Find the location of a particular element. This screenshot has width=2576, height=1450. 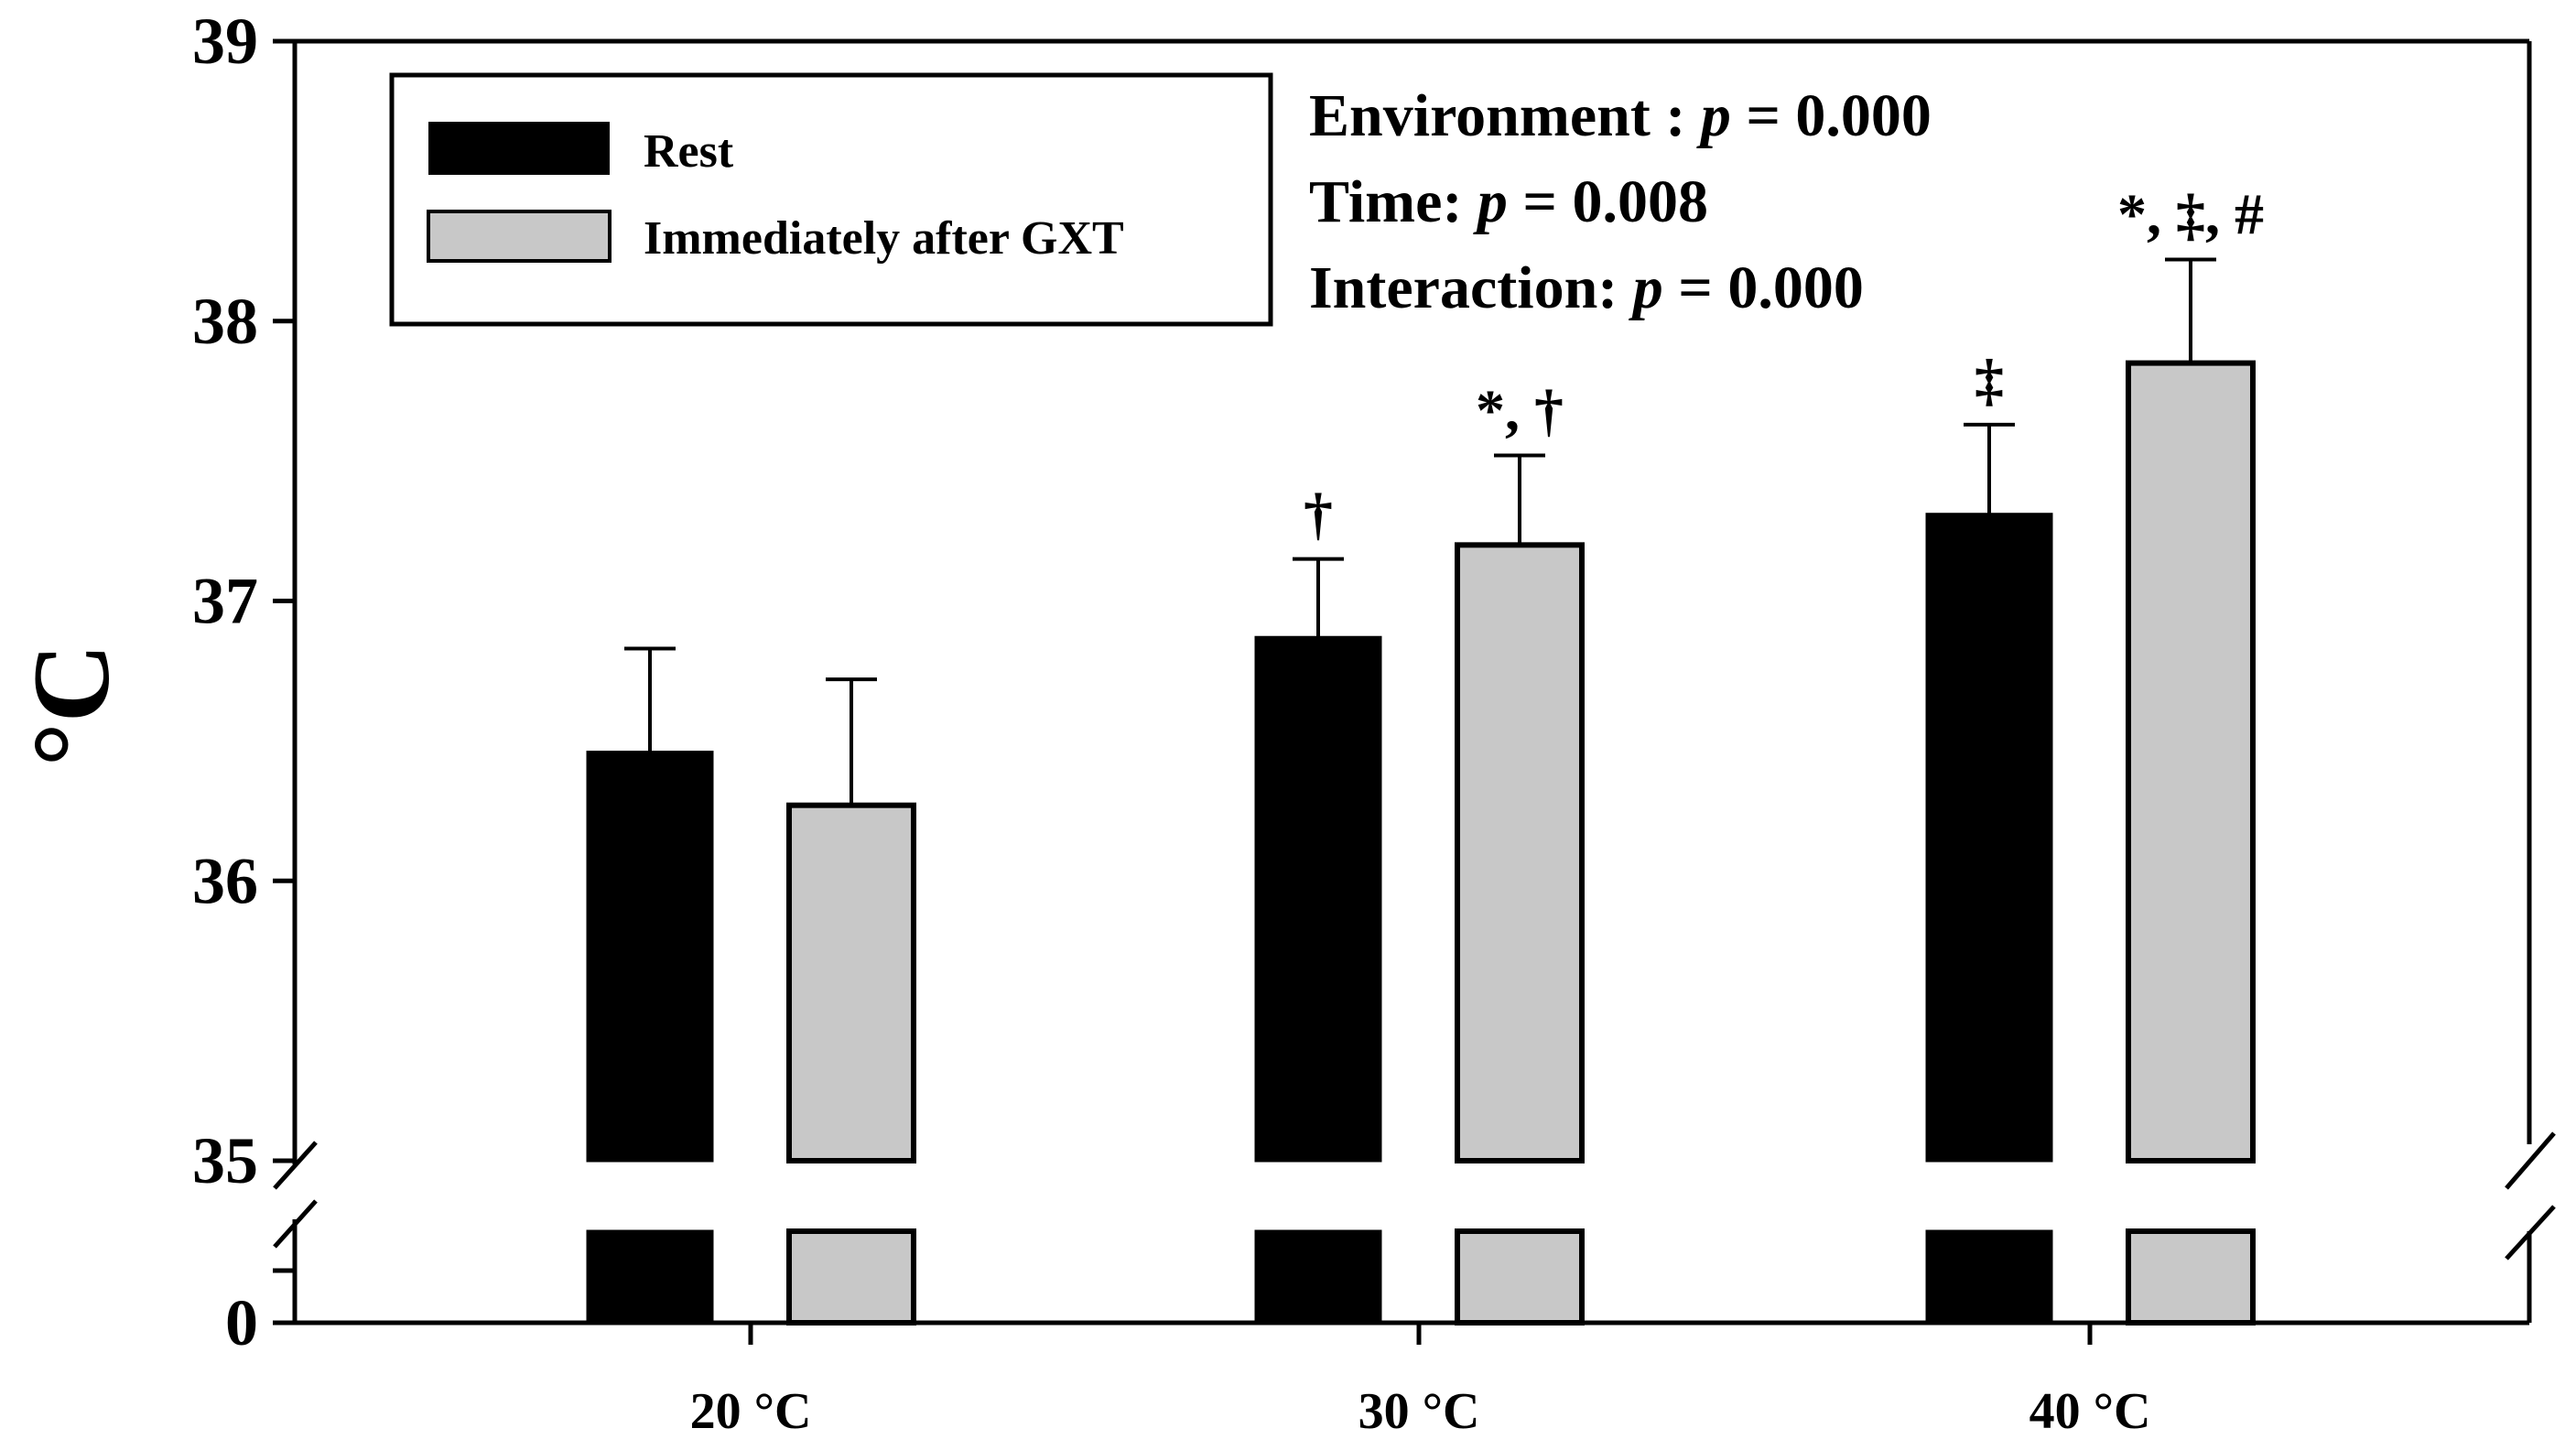

stat-line: Environment : p = 0.000 is located at coordinates (1621, 115).